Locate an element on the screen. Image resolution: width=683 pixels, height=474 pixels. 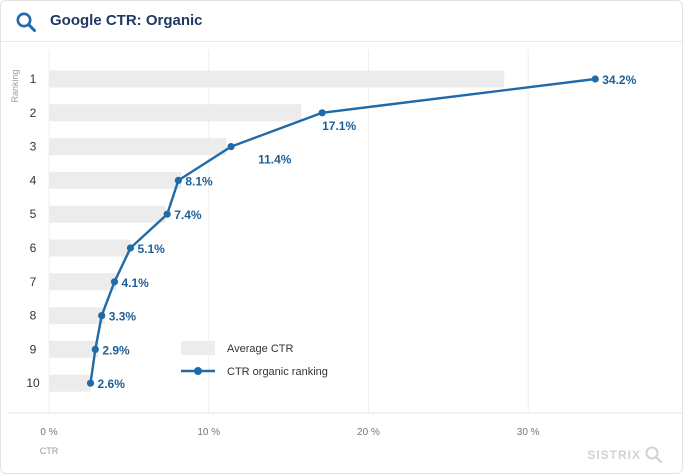
x-tick-label: 10 % is located at coordinates (208, 432).